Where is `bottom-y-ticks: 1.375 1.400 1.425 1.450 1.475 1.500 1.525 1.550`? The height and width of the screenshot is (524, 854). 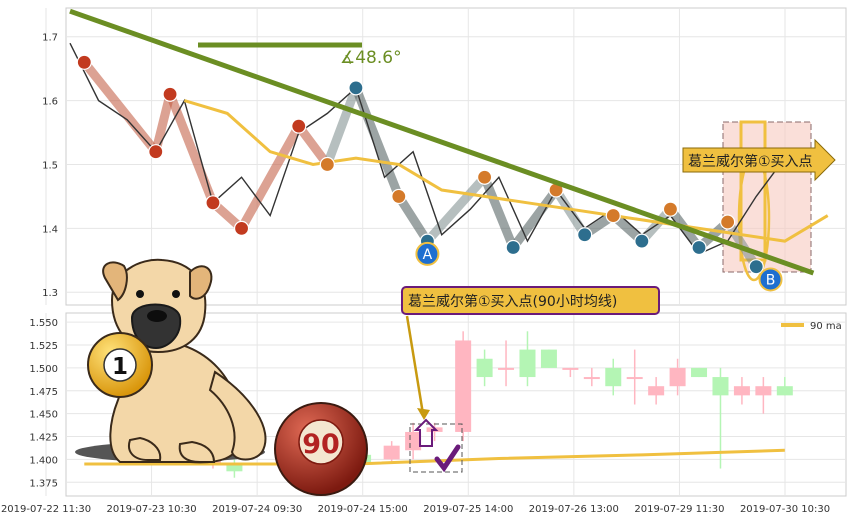 bottom-y-ticks: 1.375 1.400 1.425 1.450 1.475 1.500 1.525 1.550 is located at coordinates (43, 403).